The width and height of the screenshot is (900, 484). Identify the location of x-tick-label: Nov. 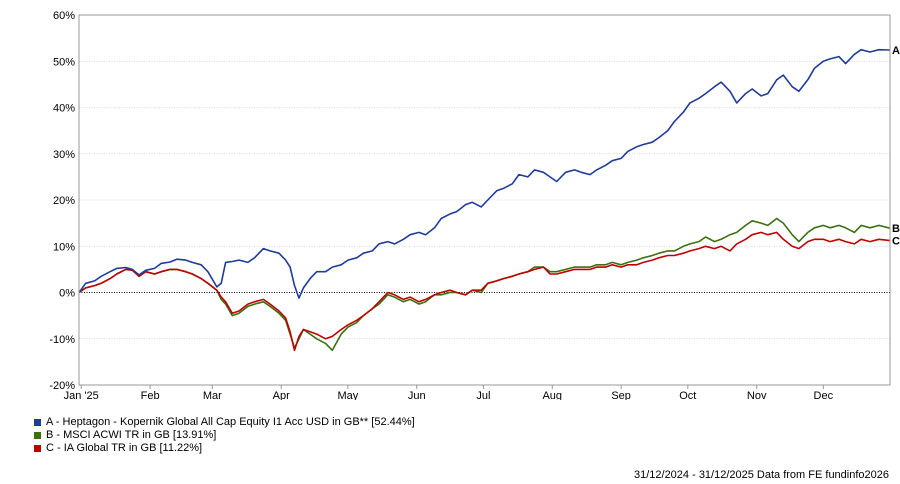
(757, 395).